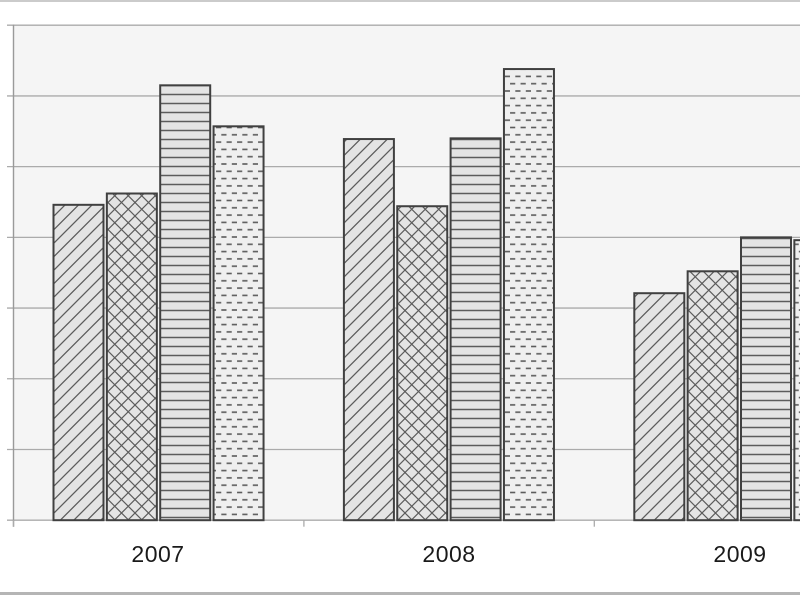  What do you see at coordinates (185, 303) in the screenshot?
I see `bar-horizontal-lines-2007` at bounding box center [185, 303].